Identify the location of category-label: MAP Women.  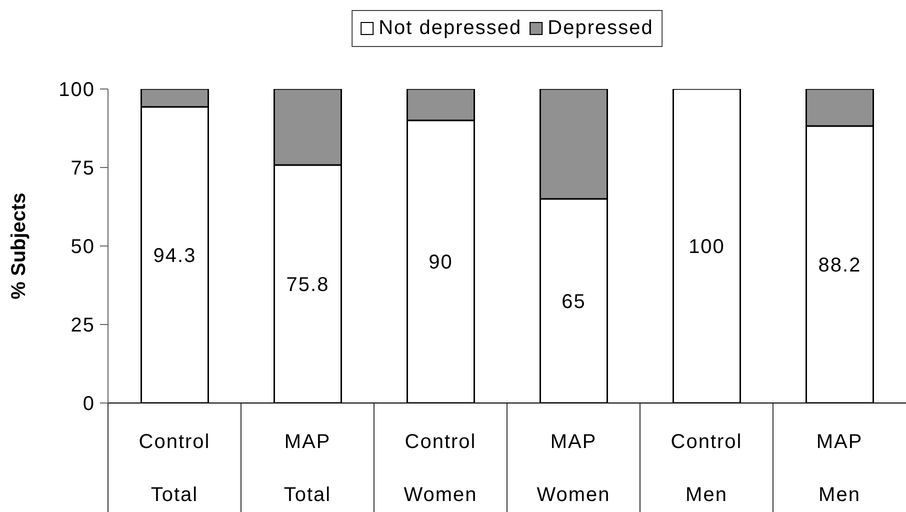
(573, 468).